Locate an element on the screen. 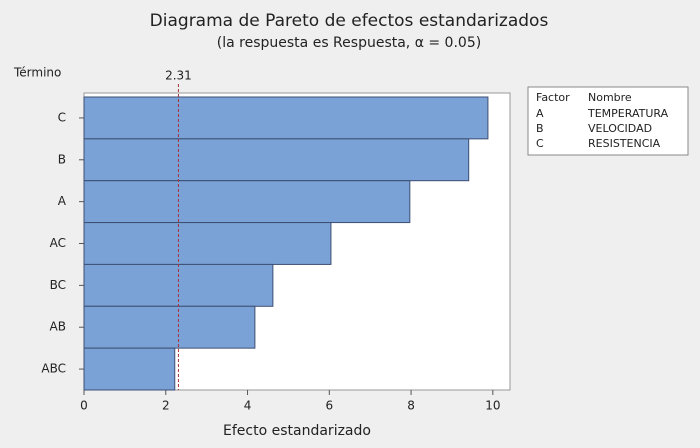  legend-box is located at coordinates (608, 121).